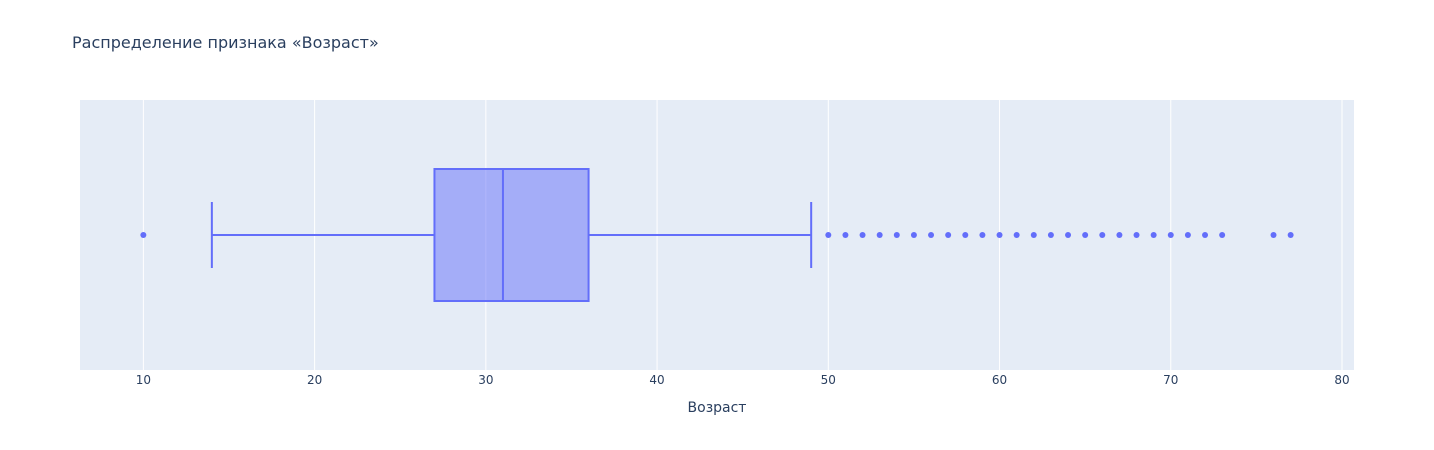 The height and width of the screenshot is (450, 1434). I want to click on box-trace, so click(511, 235).